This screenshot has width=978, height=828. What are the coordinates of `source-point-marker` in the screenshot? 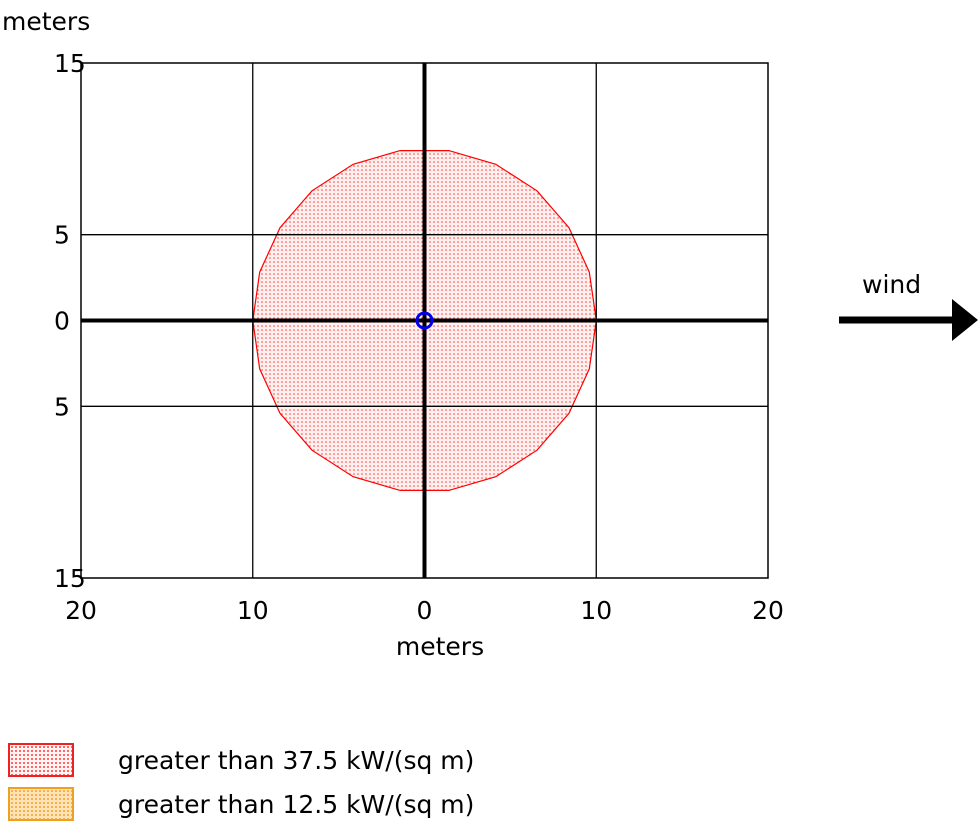 It's located at (424, 320).